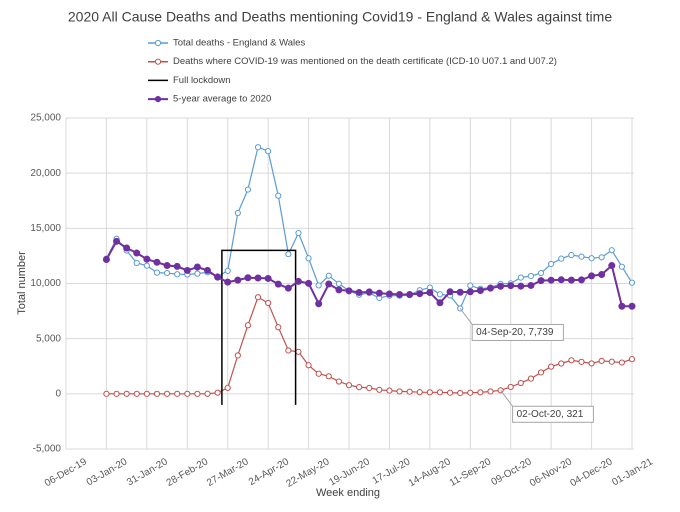  I want to click on y-tick-label: -5,000, so click(47, 449).